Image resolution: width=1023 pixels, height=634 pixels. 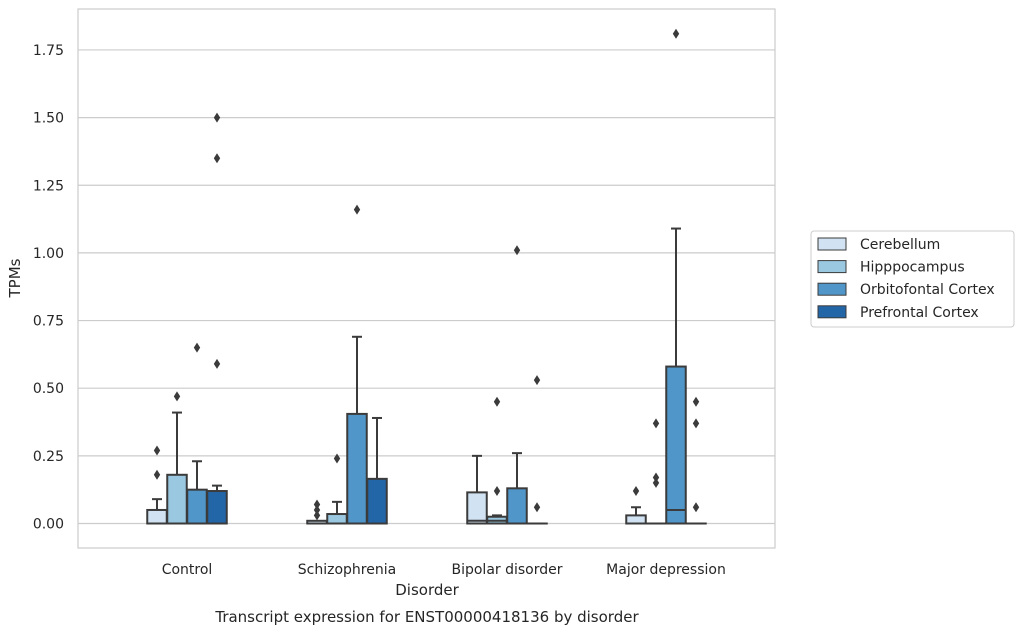 I want to click on legend-entry: Orbitofontal Cortex, so click(x=906, y=290).